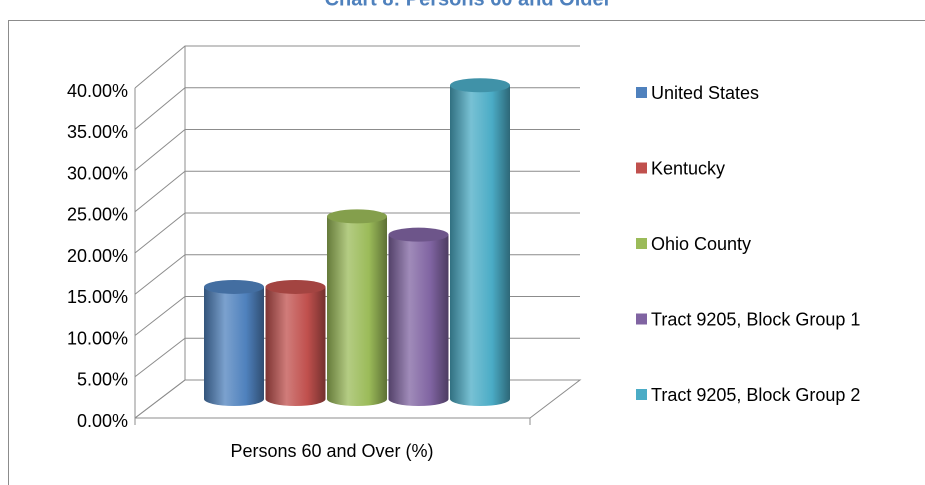 The height and width of the screenshot is (485, 925). Describe the element at coordinates (97, 256) in the screenshot. I see `y-tick-label: 20.00%` at that location.